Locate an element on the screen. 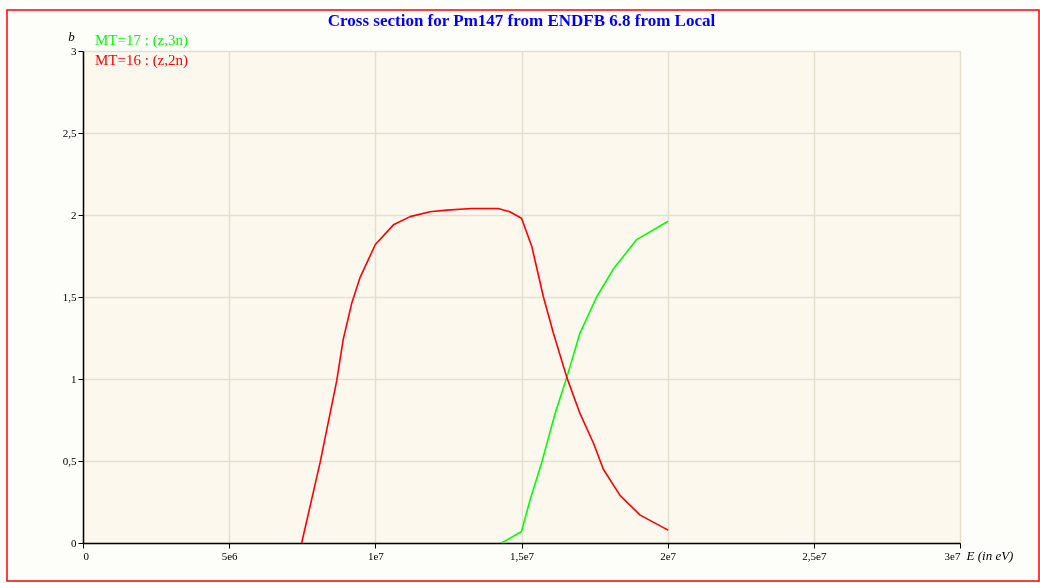  line-series is located at coordinates (584, 381).